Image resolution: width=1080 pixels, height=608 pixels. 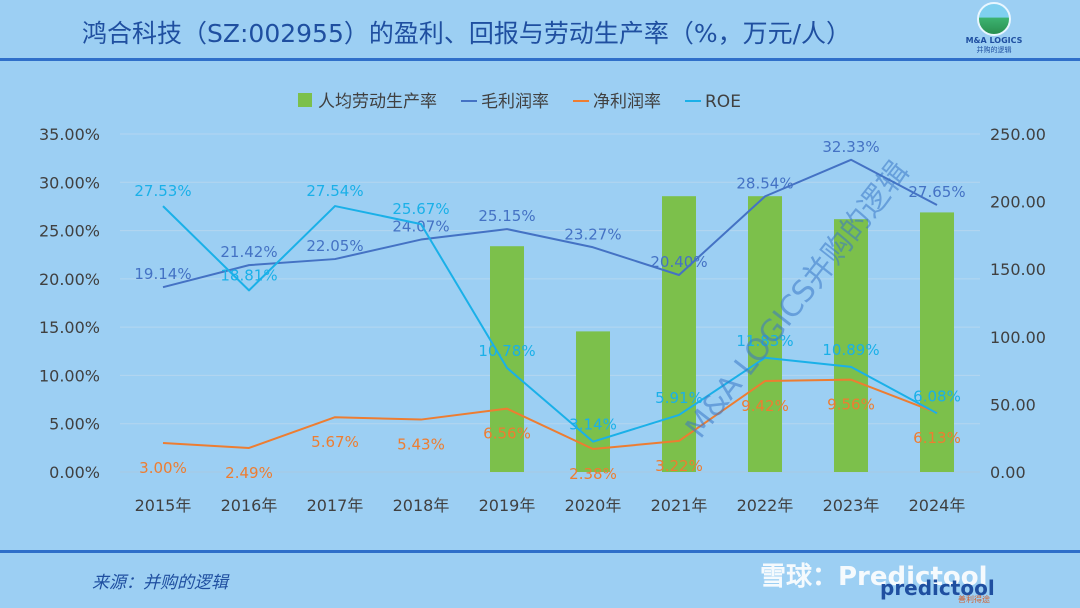 I want to click on legend-marker, so click(x=305, y=100).